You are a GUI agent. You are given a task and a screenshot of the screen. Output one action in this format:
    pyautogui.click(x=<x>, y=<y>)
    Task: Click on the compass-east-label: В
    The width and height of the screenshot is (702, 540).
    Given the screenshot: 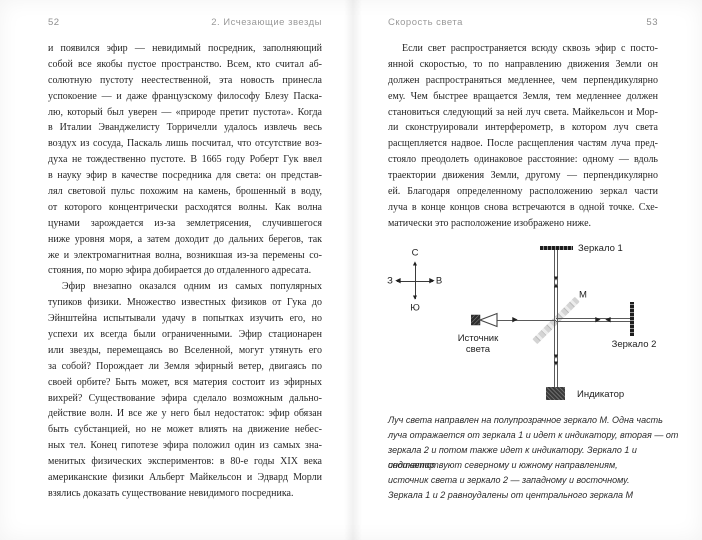 What is the action you would take?
    pyautogui.click(x=439, y=281)
    